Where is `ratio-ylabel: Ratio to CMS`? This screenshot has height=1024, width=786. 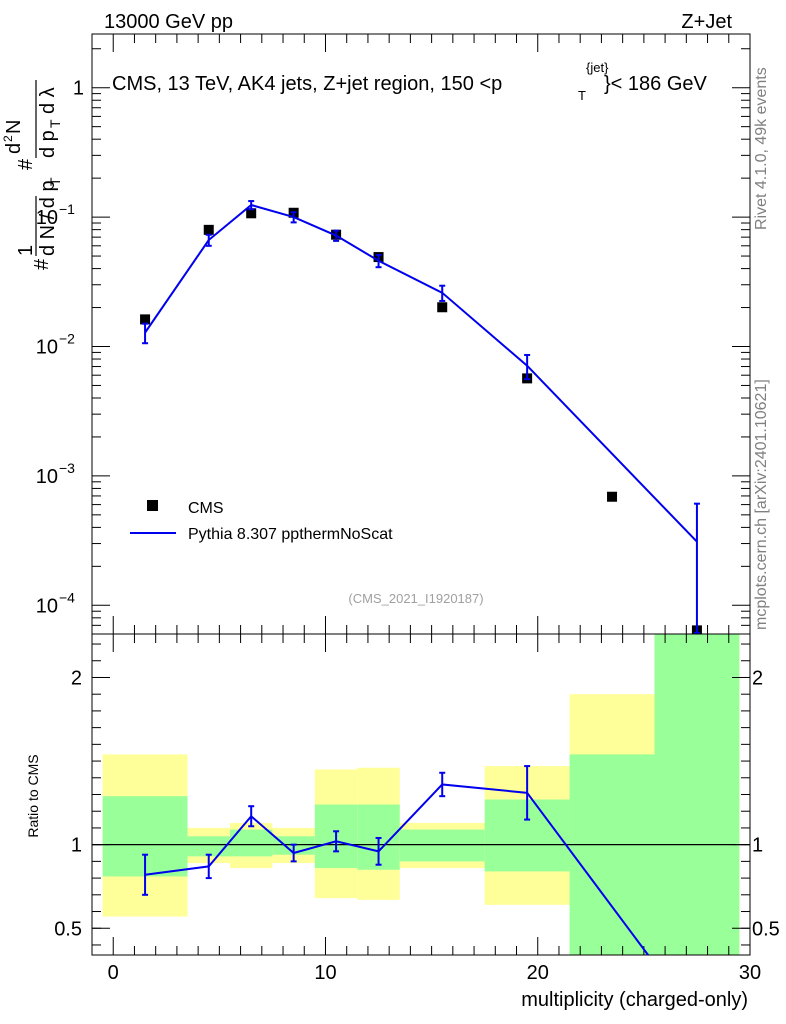
ratio-ylabel: Ratio to CMS is located at coordinates (33, 795).